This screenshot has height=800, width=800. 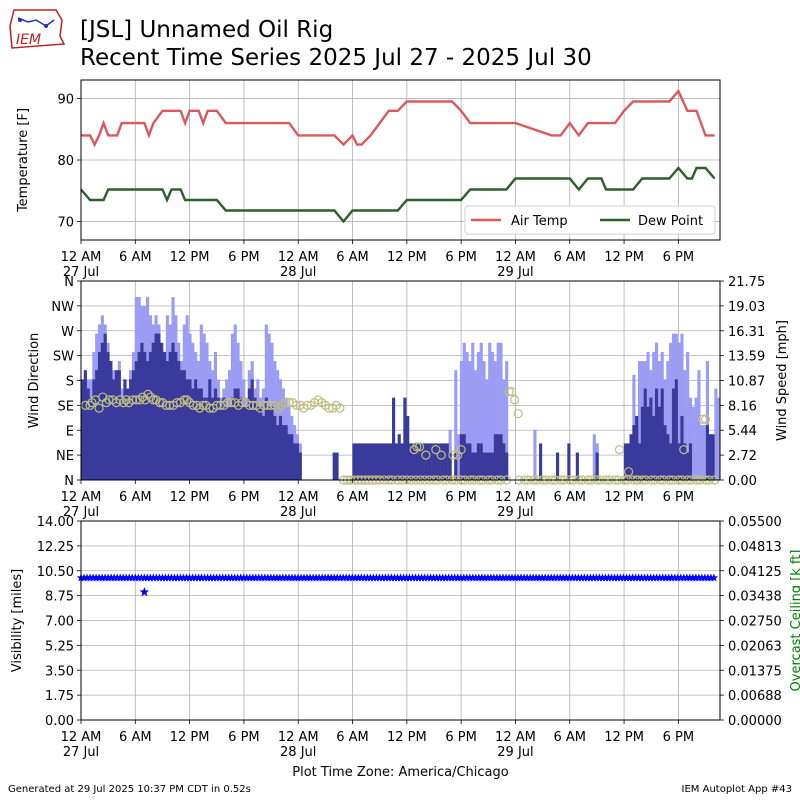 I want to click on y-tick-label: 5.25, so click(x=59, y=646).